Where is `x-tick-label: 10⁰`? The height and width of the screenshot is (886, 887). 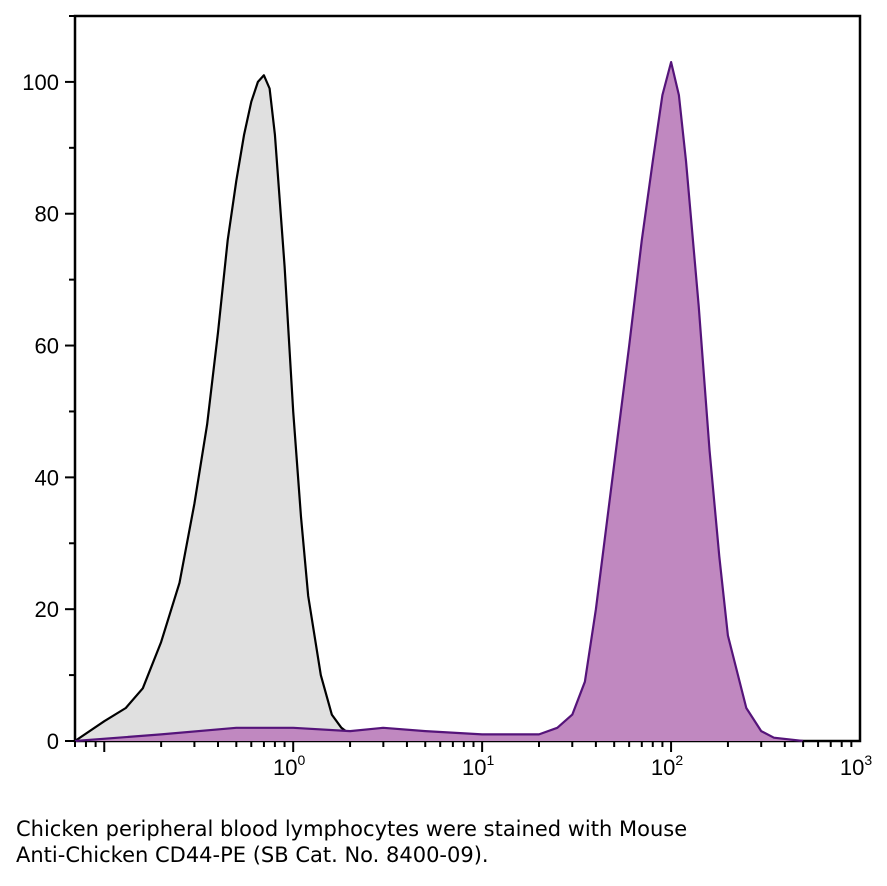 x-tick-label: 10⁰ is located at coordinates (289, 766).